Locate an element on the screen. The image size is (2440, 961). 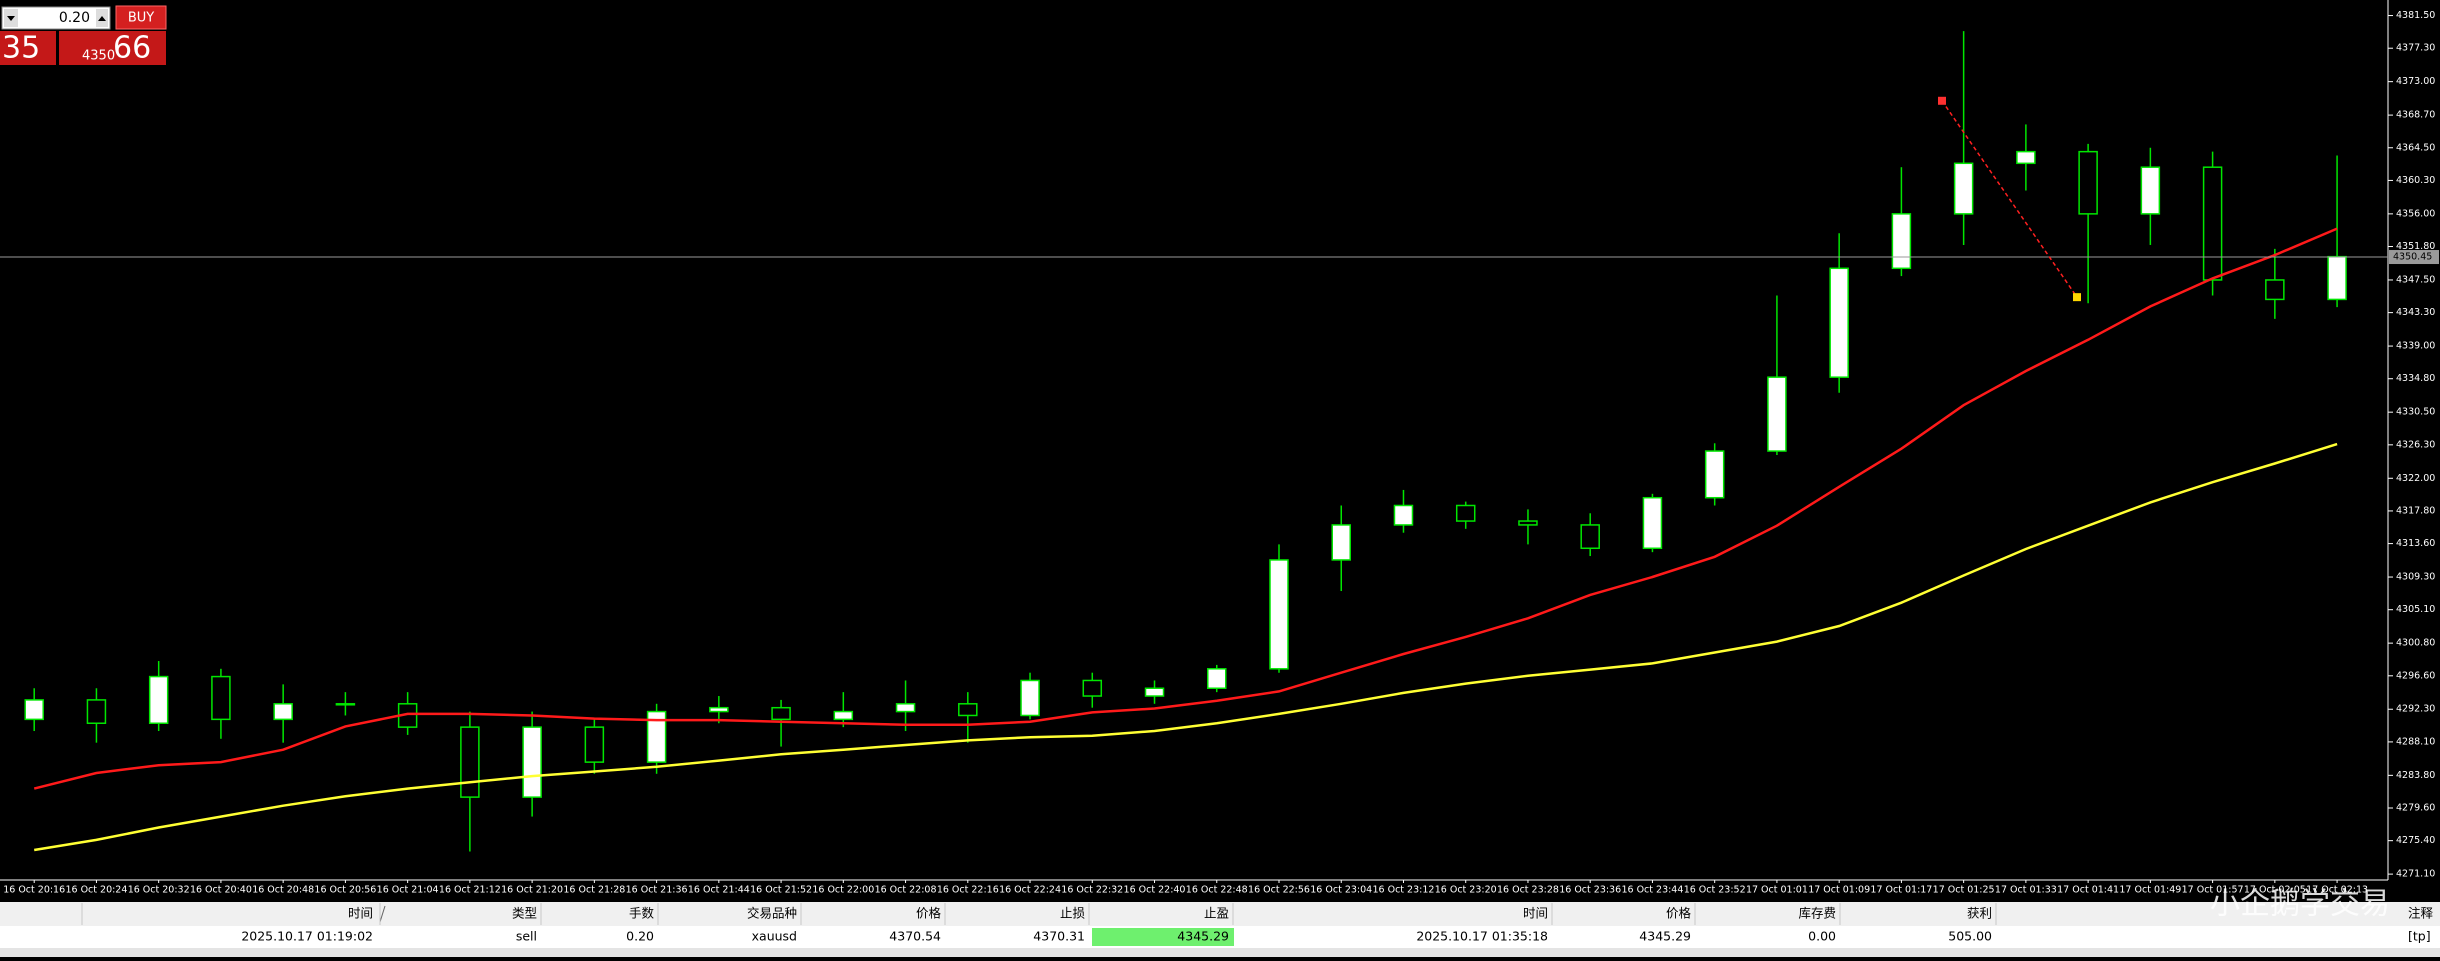
x-tick-label: 16 Oct 22:08 is located at coordinates (906, 890).